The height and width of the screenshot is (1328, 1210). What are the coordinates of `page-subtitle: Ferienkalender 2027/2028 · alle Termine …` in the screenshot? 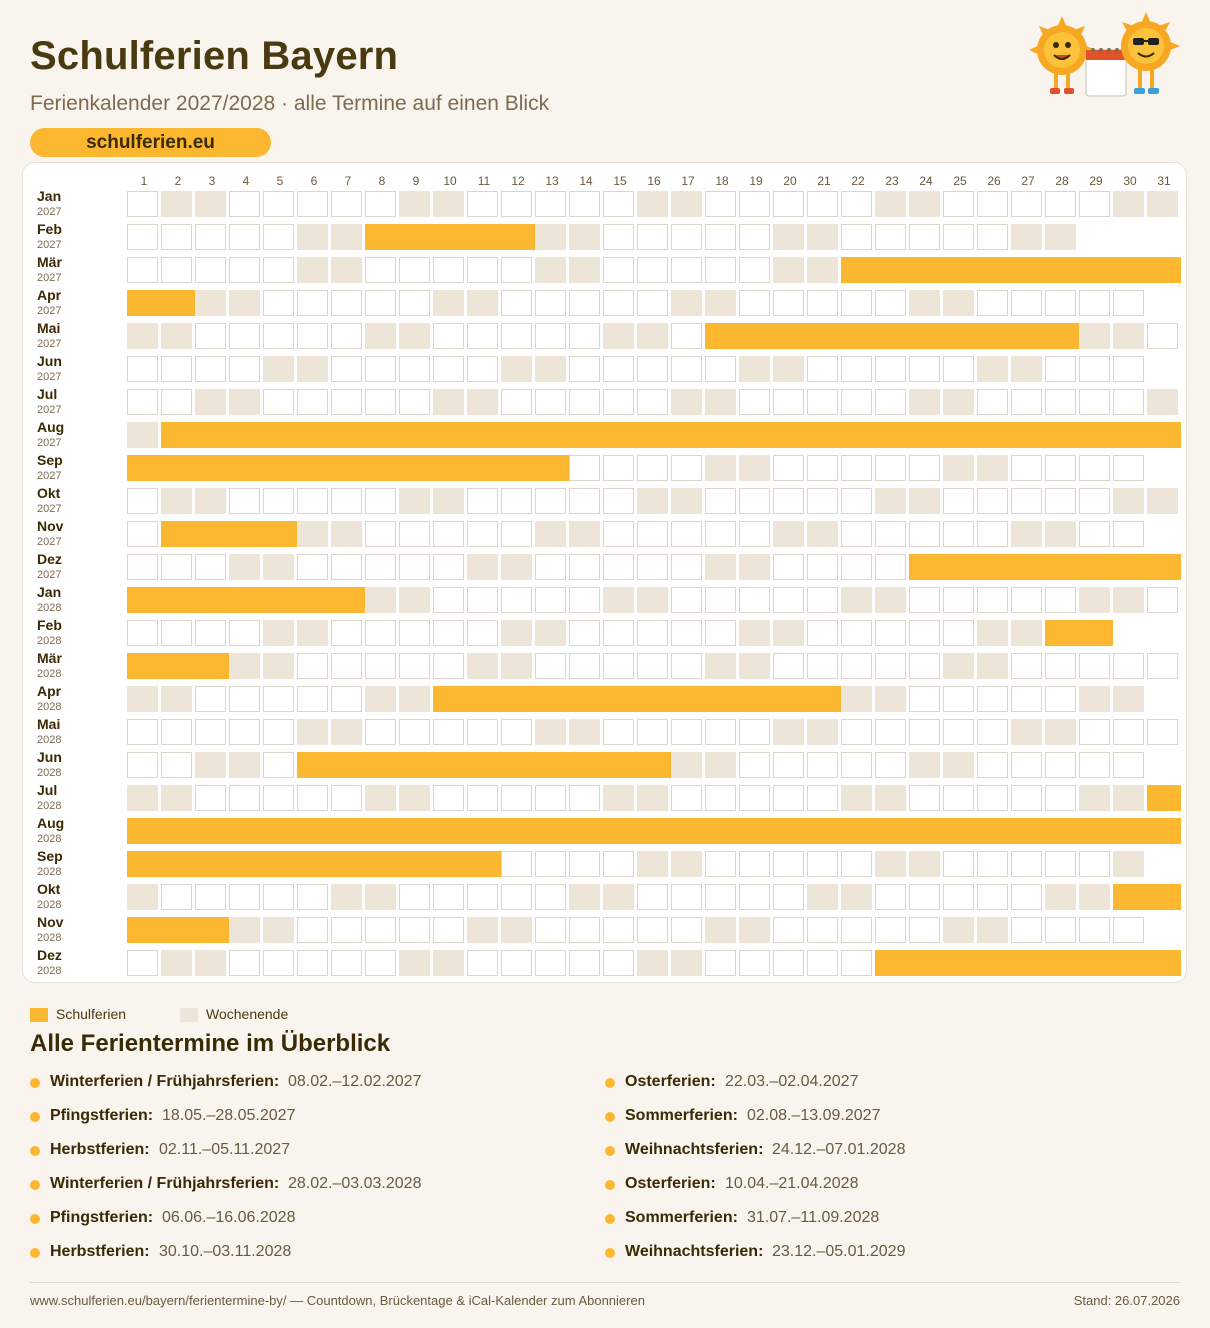 It's located at (290, 103).